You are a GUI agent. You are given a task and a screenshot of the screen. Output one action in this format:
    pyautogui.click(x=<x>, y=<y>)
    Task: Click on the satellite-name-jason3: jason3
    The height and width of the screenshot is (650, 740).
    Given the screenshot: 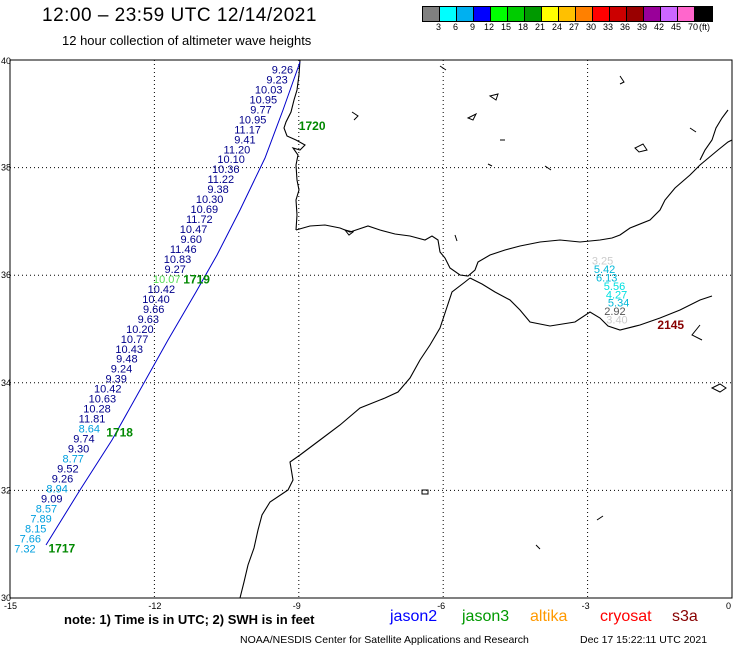 What is the action you would take?
    pyautogui.click(x=486, y=616)
    